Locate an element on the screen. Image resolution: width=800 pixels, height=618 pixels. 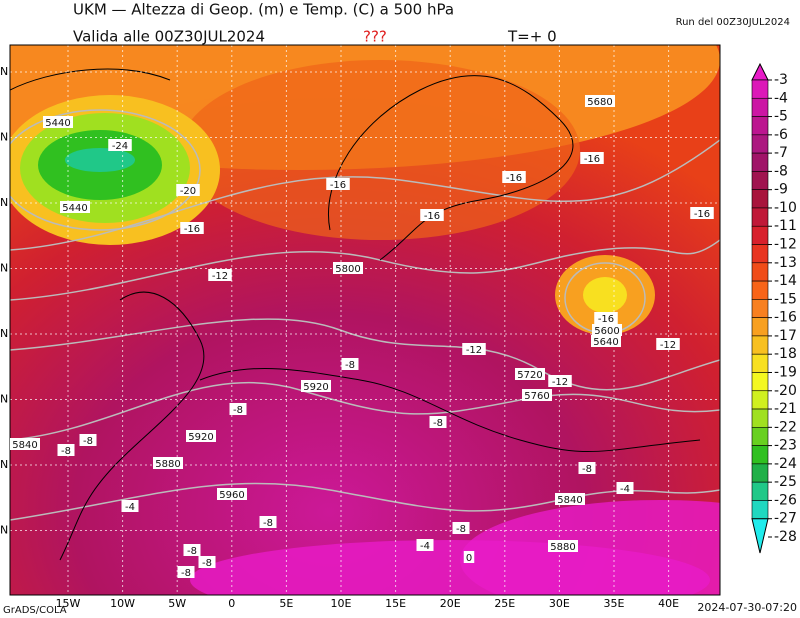
contour-label: 5720 is located at coordinates (529, 375).